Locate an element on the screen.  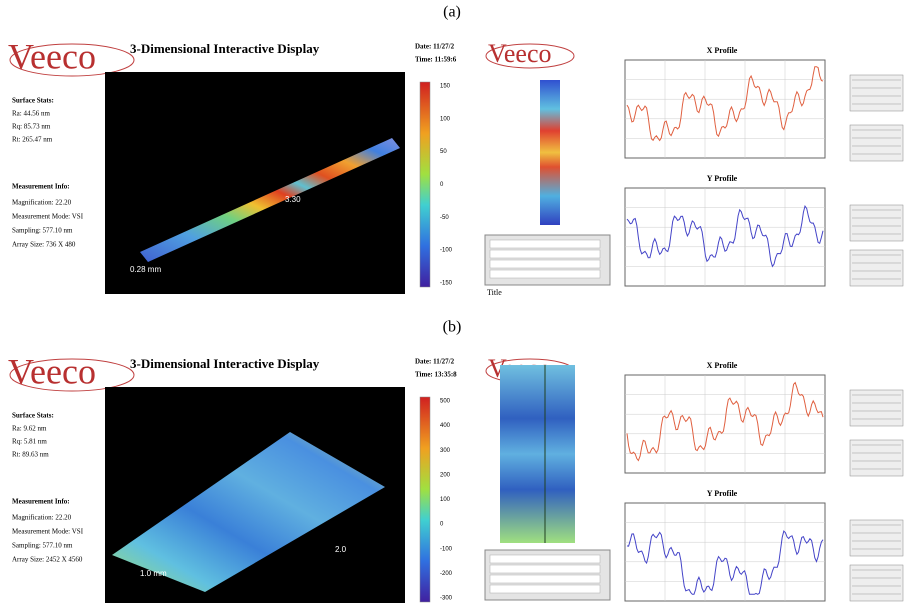
info: Array Size: 736 X 480 is located at coordinates (44, 245).